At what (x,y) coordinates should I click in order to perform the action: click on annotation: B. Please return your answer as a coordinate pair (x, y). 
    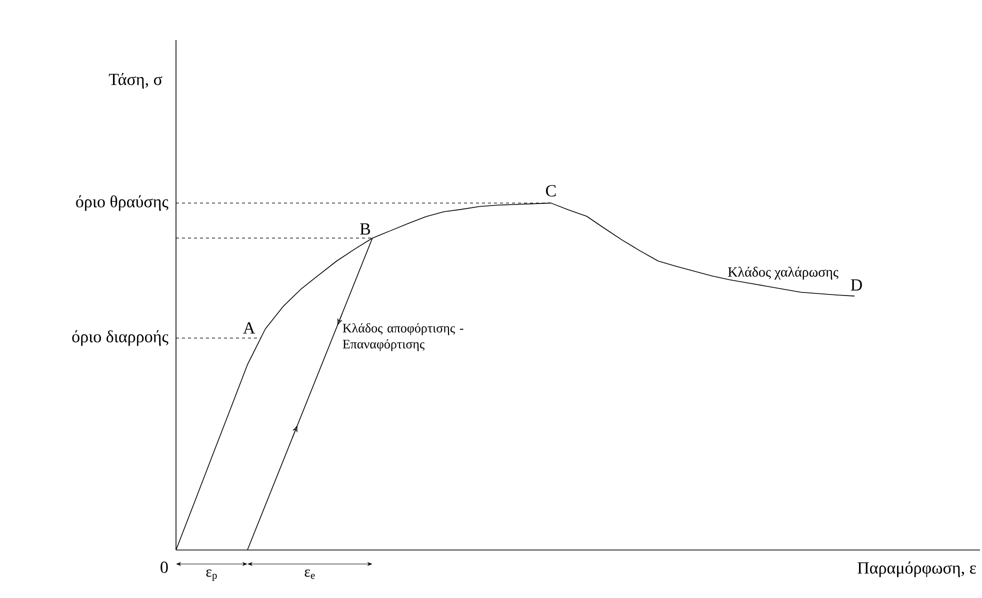
    Looking at the image, I should click on (365, 229).